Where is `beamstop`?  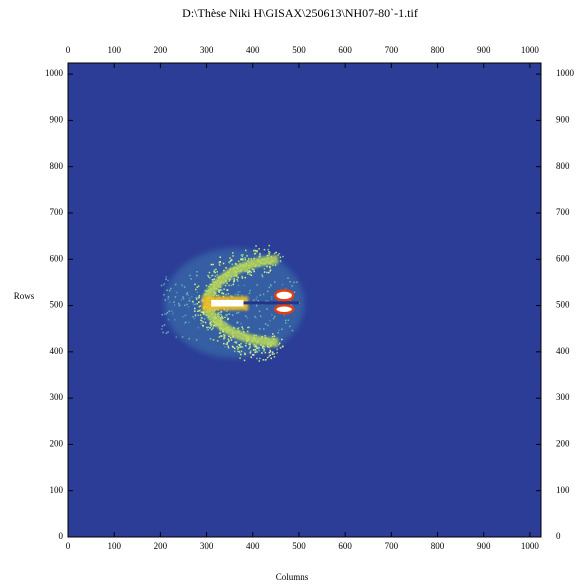 beamstop is located at coordinates (271, 303).